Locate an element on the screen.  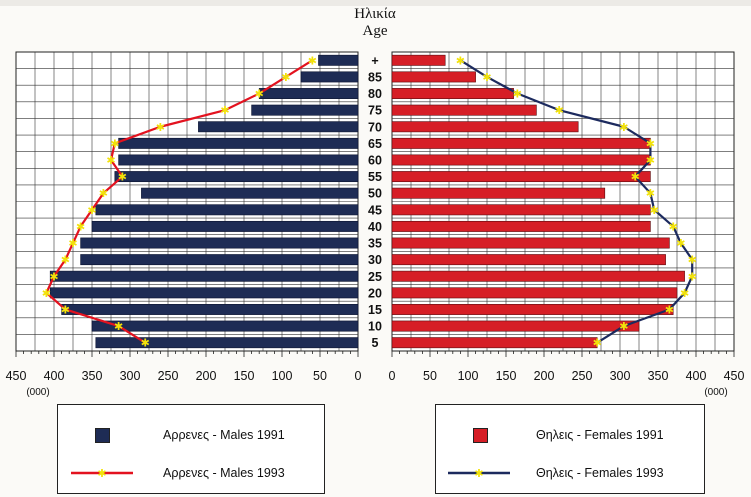
age-label-40: 40 is located at coordinates (375, 227).